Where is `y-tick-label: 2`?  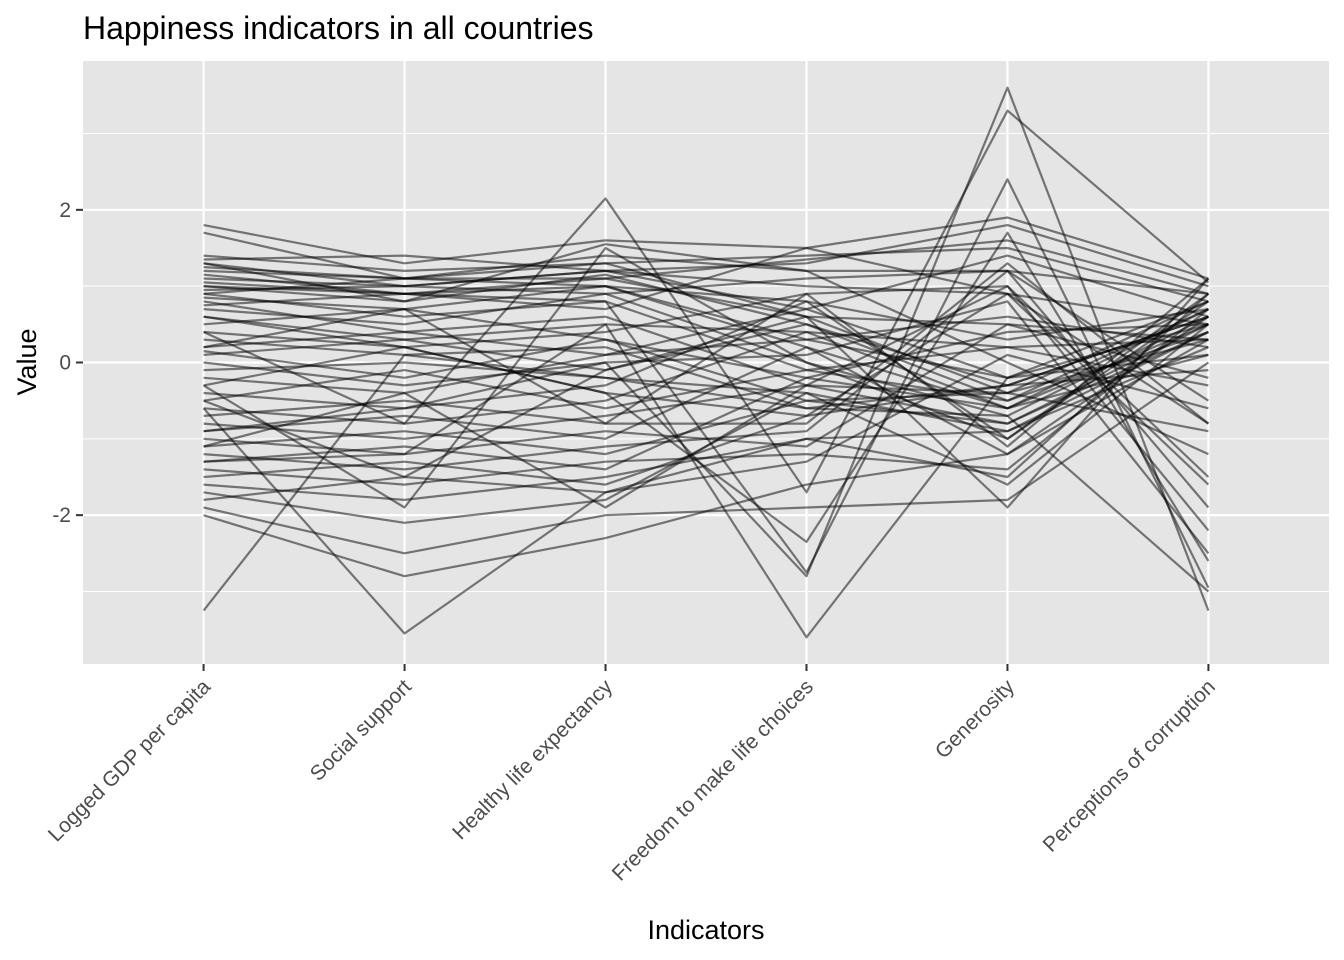
y-tick-label: 2 is located at coordinates (65, 210).